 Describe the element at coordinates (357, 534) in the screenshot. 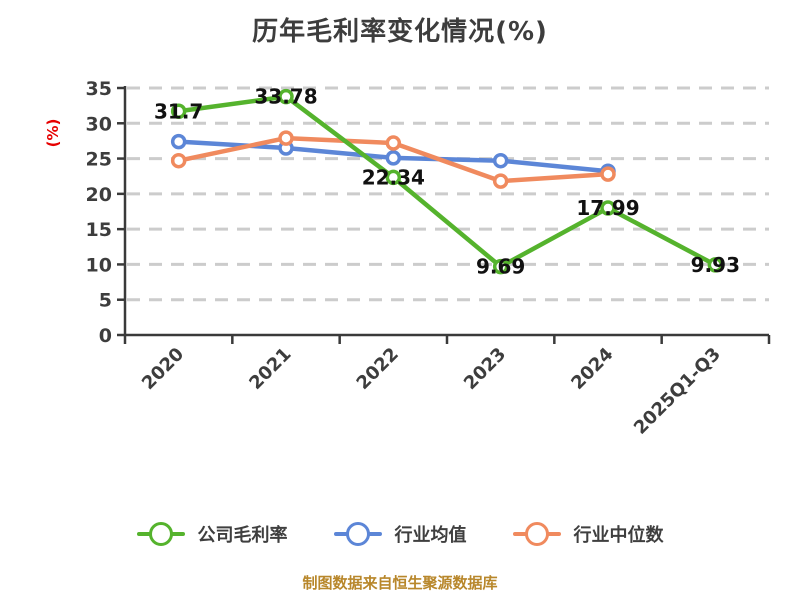

I see `legend-marker-blue-icon` at that location.